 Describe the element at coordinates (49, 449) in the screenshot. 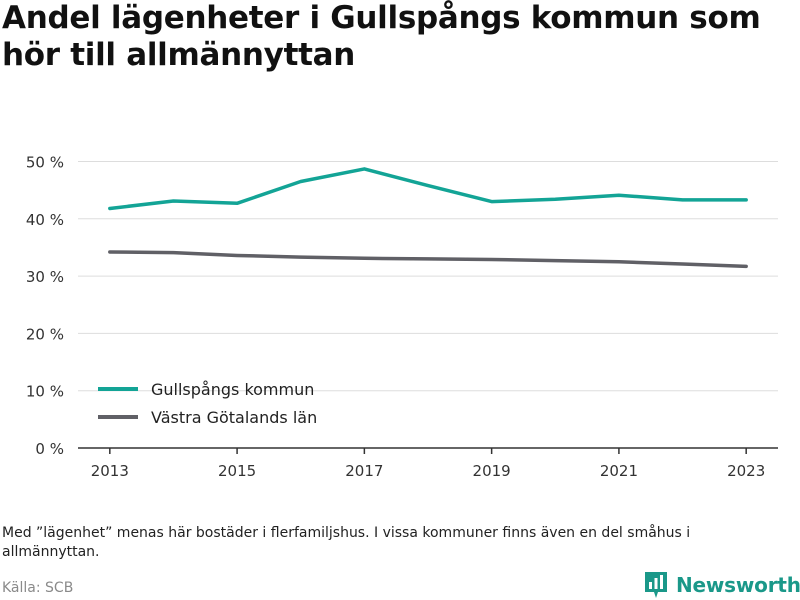

I see `y-tick-label: 0 %` at that location.